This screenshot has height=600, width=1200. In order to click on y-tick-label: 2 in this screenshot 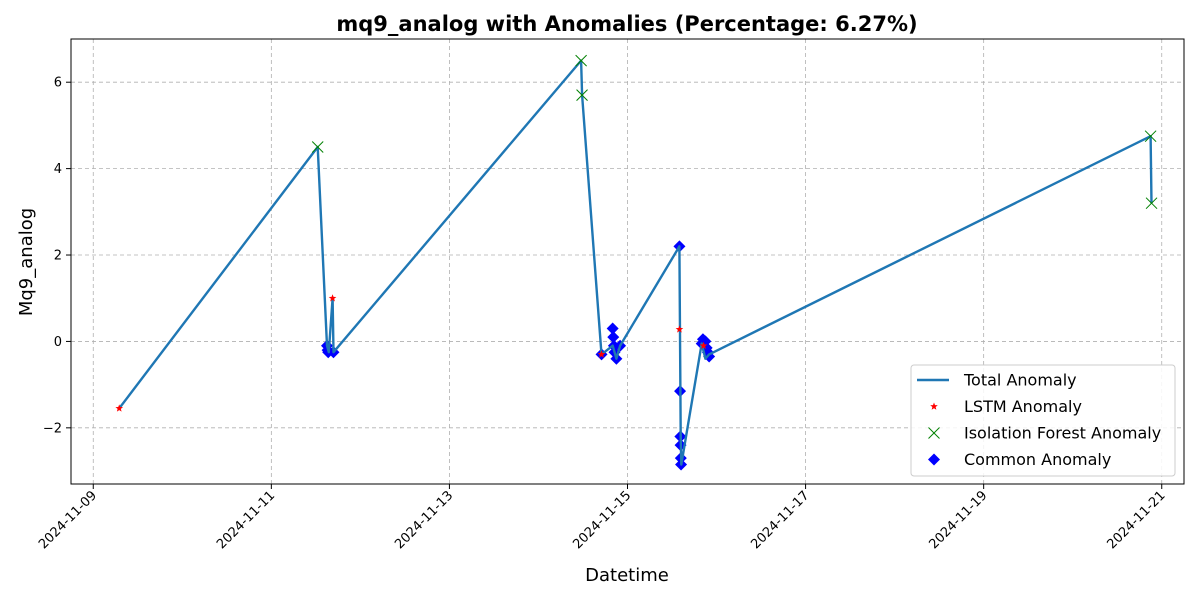, I will do `click(58, 256)`.